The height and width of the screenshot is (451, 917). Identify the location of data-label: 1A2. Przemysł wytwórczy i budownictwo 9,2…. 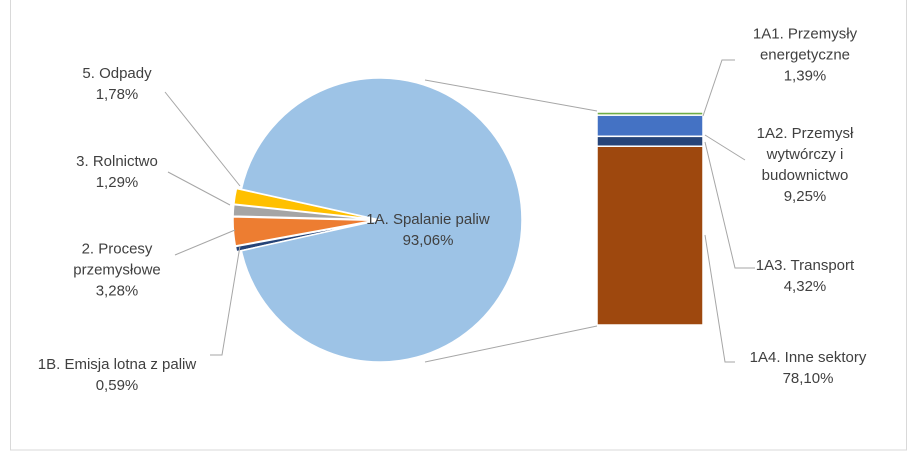
(805, 165).